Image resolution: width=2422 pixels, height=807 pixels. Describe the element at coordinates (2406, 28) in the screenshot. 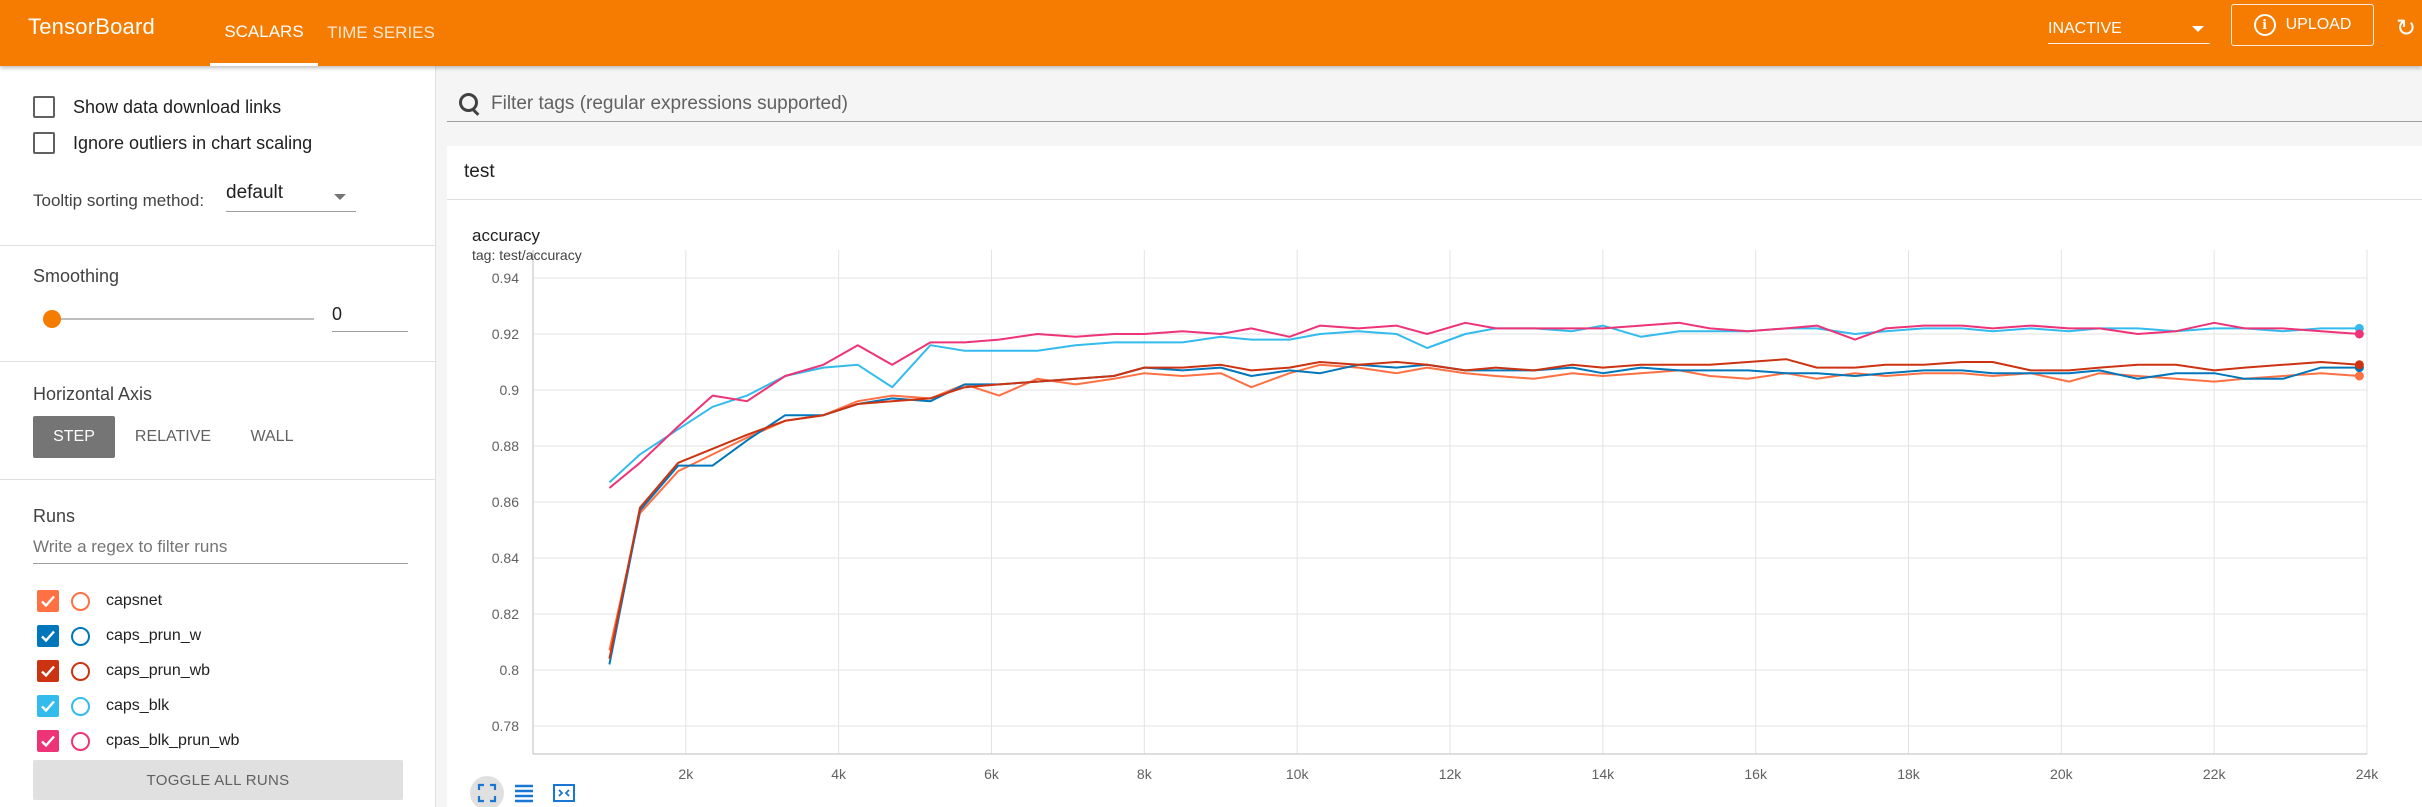

I see `refresh-icon: ↻` at that location.